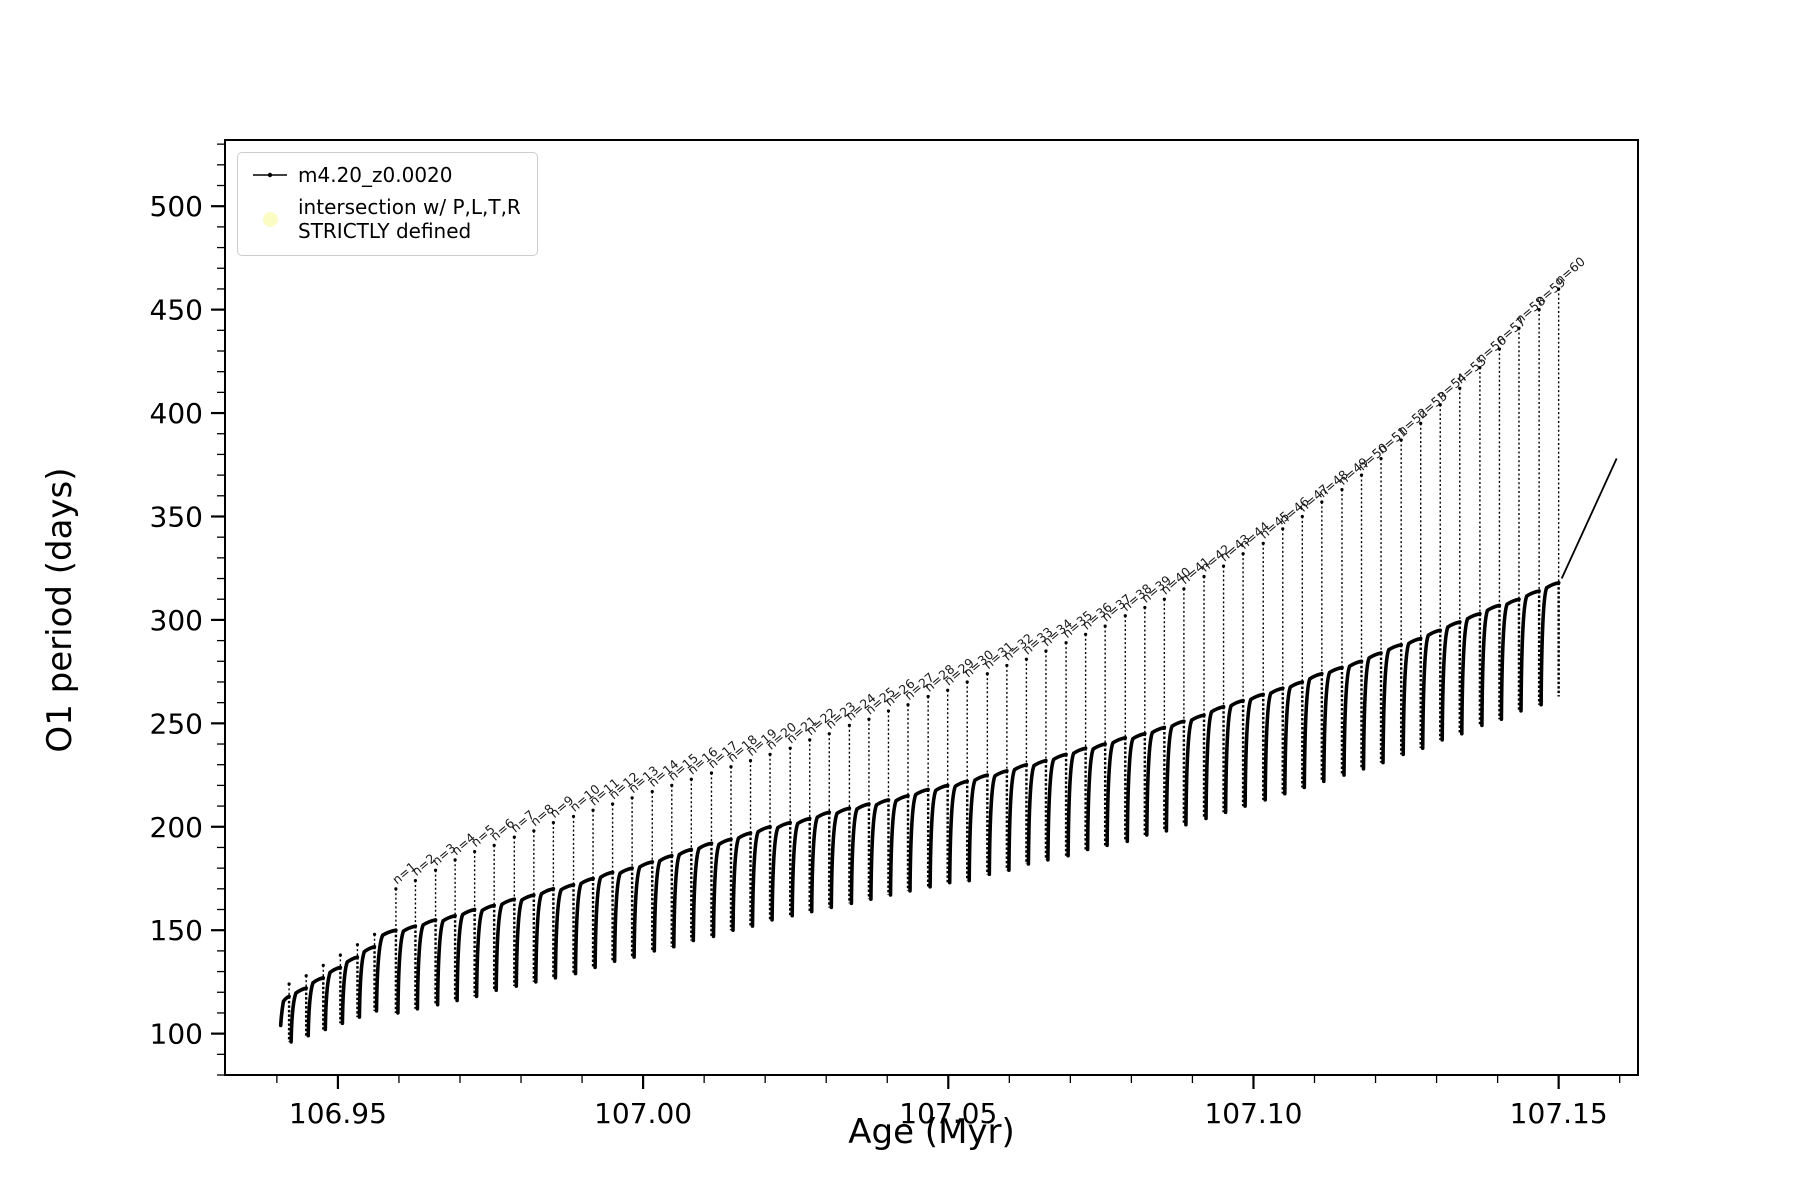 Image resolution: width=1800 pixels, height=1200 pixels. I want to click on y-axis-label: O1 period (days), so click(60, 610).